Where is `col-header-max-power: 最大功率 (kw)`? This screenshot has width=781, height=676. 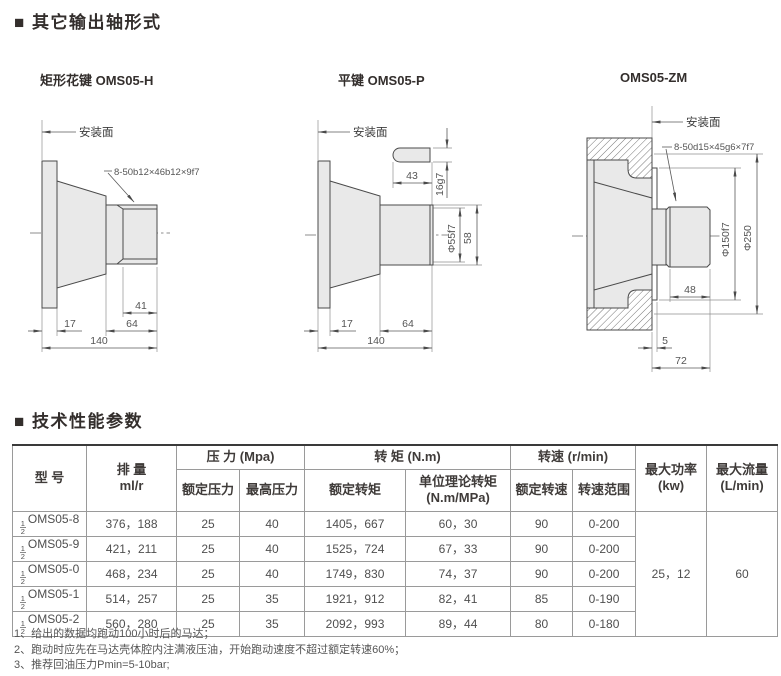 col-header-max-power: 最大功率 (kw) is located at coordinates (671, 478).